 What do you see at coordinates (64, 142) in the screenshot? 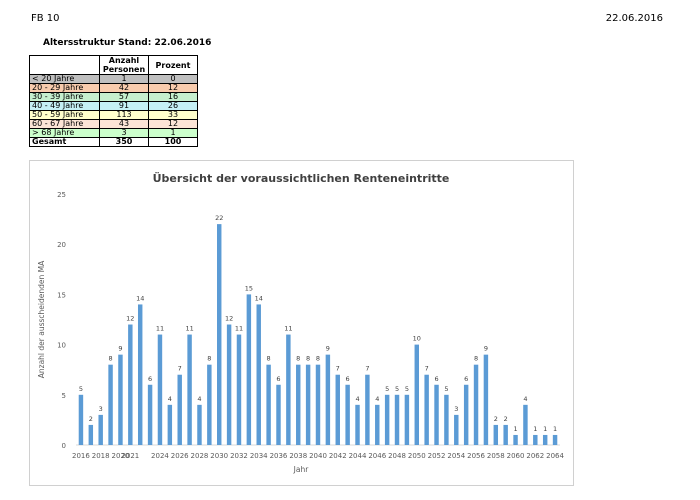
I see `table-total-label: Gesamt` at bounding box center [64, 142].